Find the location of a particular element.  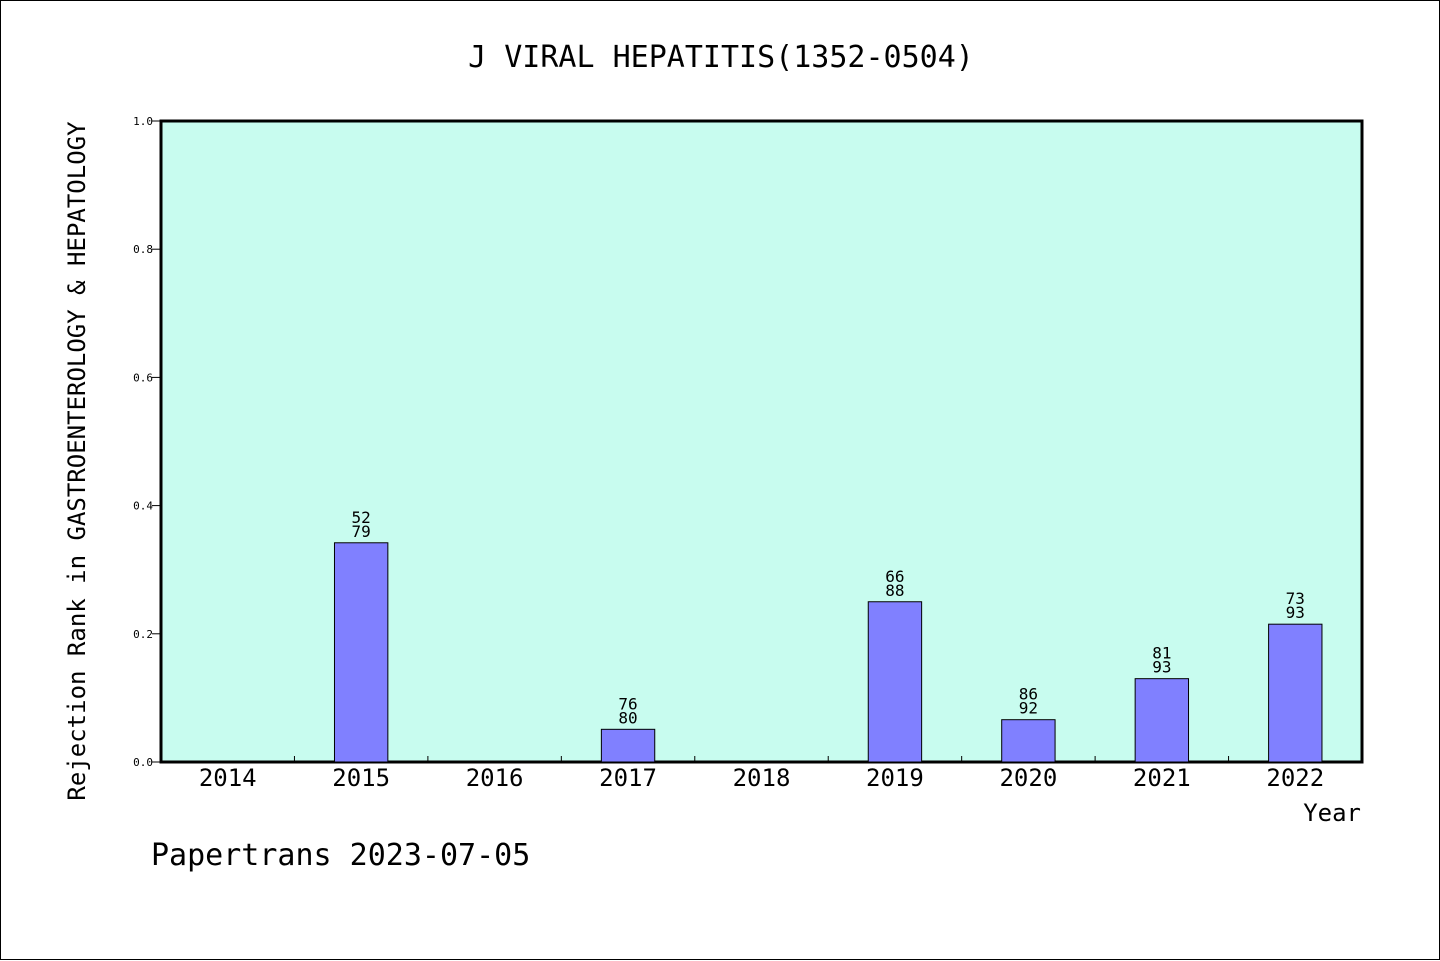

bar-2020 is located at coordinates (1028, 741).